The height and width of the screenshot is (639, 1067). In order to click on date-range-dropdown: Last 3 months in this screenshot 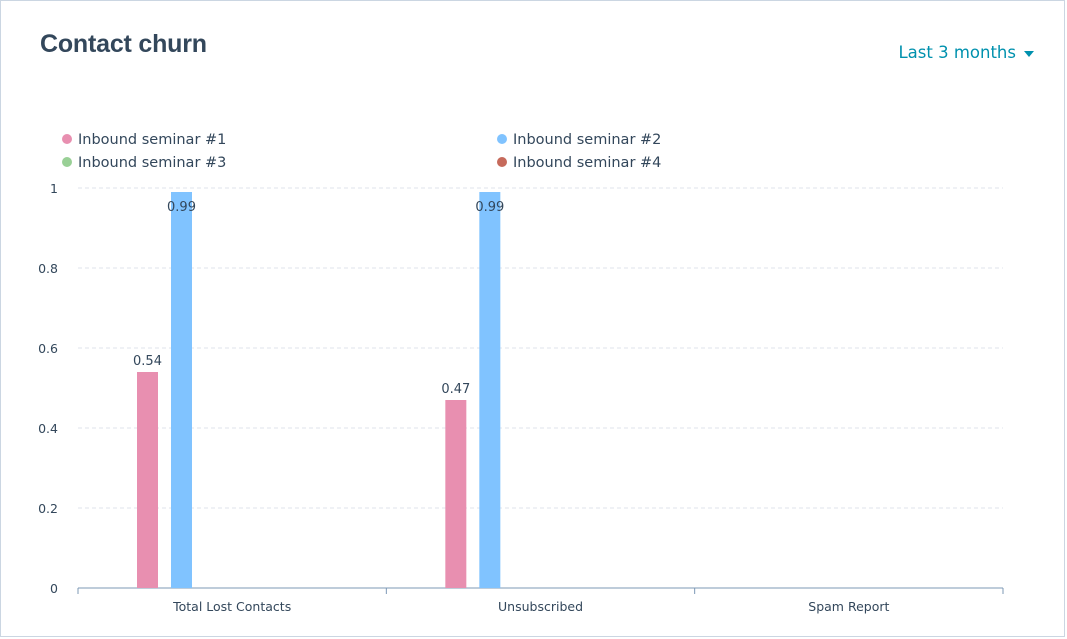, I will do `click(966, 53)`.